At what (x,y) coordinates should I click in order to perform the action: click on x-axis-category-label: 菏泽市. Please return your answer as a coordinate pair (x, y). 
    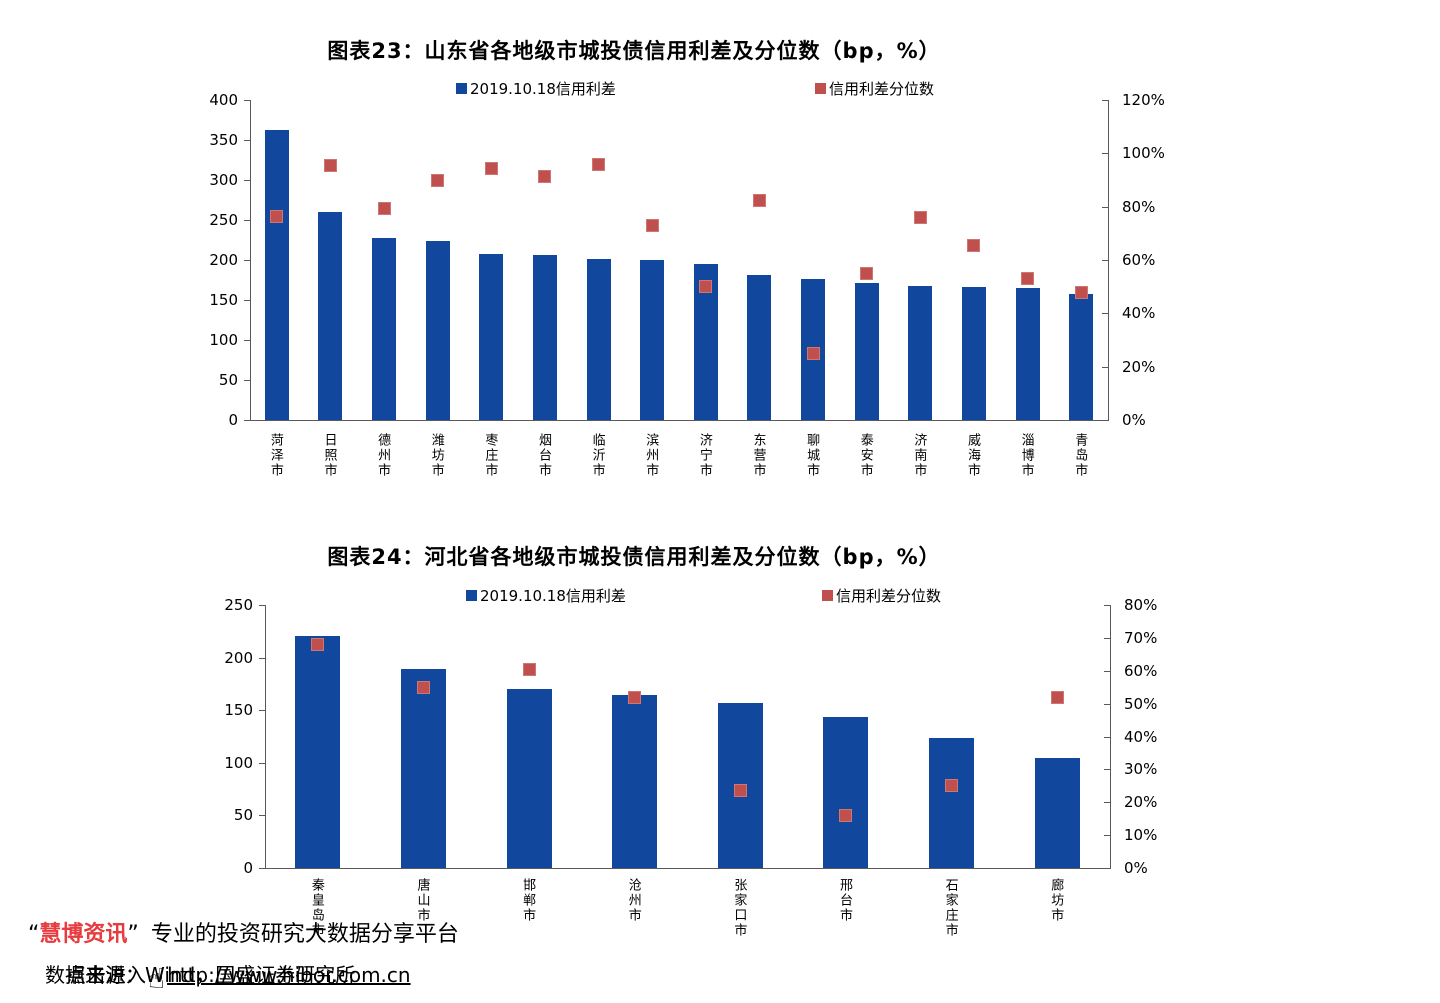
    Looking at the image, I should click on (275, 455).